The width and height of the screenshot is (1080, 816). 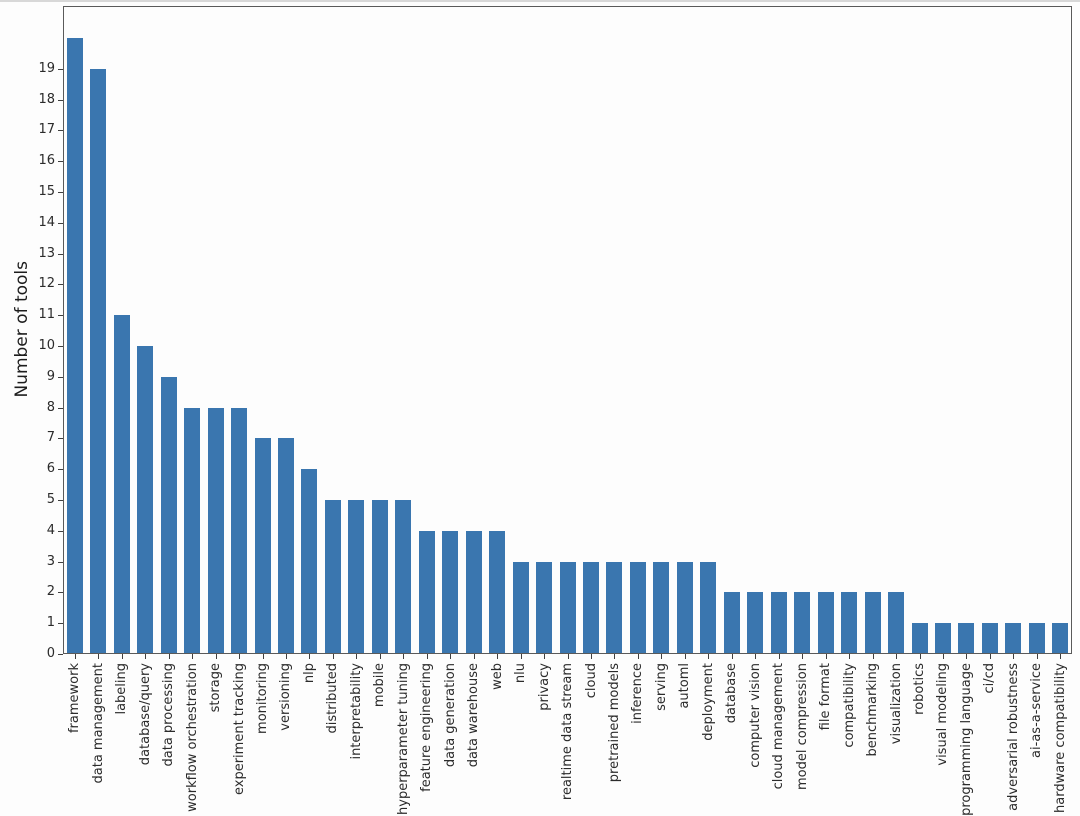 I want to click on x-tick-label: data warehouse, so click(x=474, y=715).